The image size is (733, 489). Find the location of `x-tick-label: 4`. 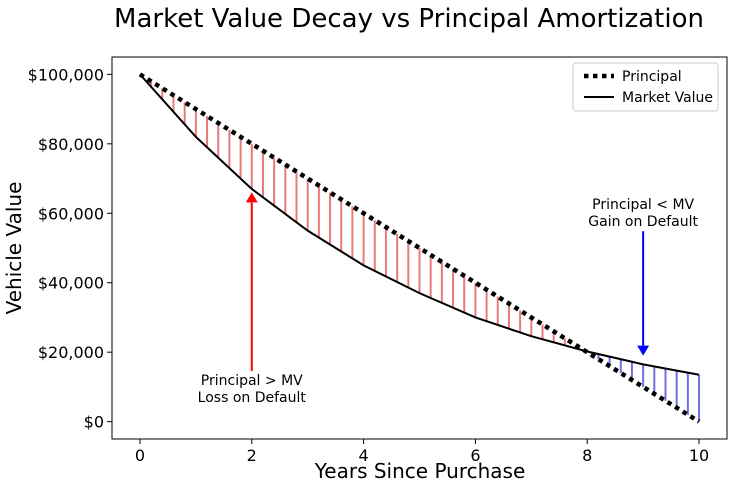

x-tick-label: 4 is located at coordinates (363, 455).